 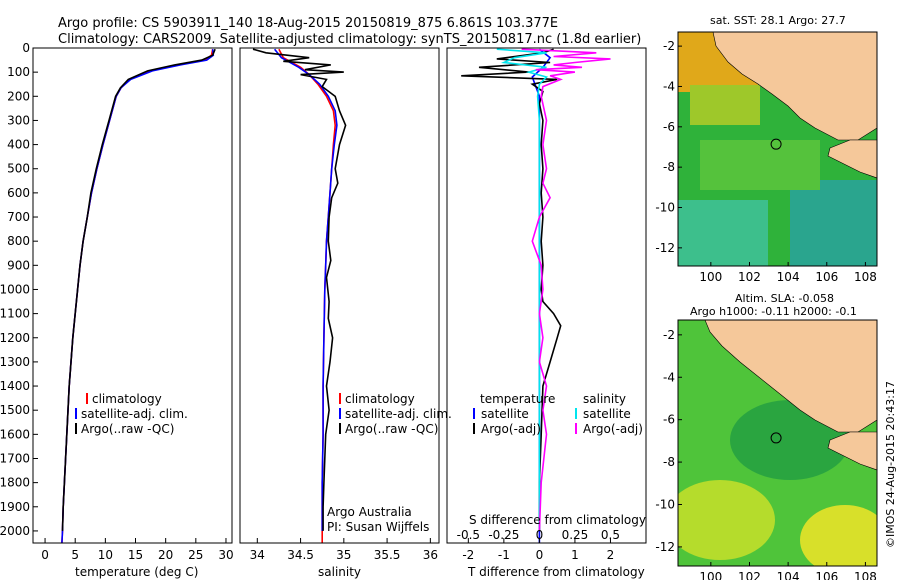 I want to click on x-tick-label-2: 0, so click(x=540, y=555).